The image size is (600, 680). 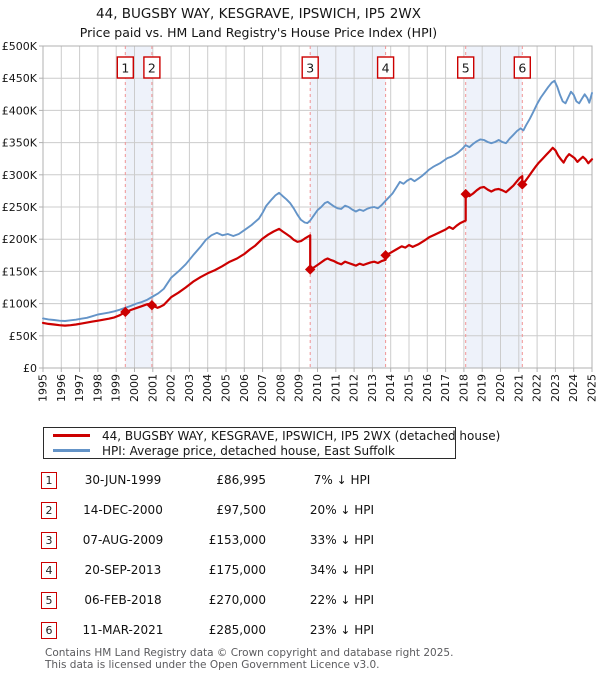 What do you see at coordinates (226, 388) in the screenshot?
I see `x-axis-label: 2005` at bounding box center [226, 388].